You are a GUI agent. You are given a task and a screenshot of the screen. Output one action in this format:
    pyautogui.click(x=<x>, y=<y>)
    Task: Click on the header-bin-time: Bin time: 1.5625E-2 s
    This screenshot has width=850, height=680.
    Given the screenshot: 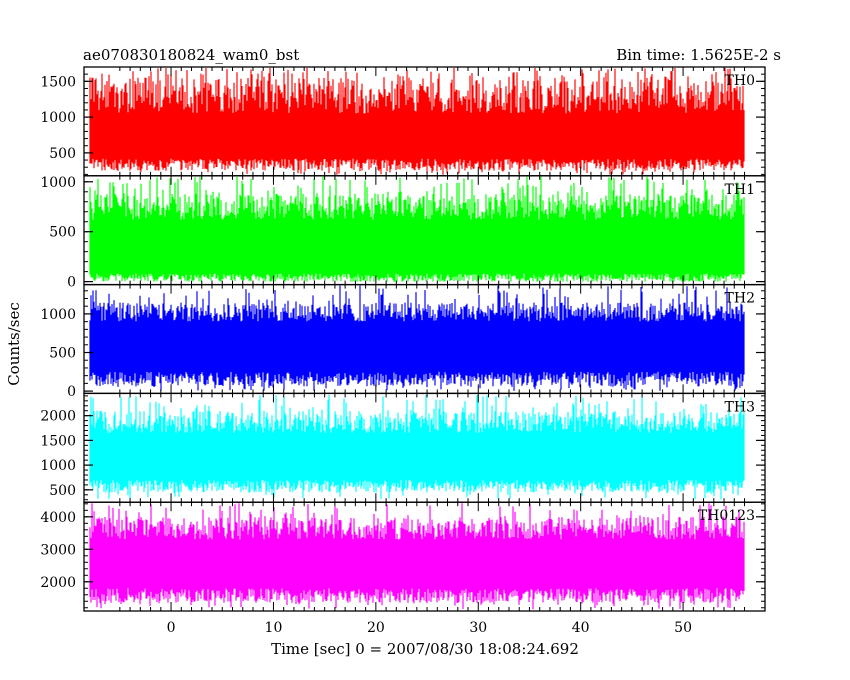 What is the action you would take?
    pyautogui.click(x=698, y=55)
    